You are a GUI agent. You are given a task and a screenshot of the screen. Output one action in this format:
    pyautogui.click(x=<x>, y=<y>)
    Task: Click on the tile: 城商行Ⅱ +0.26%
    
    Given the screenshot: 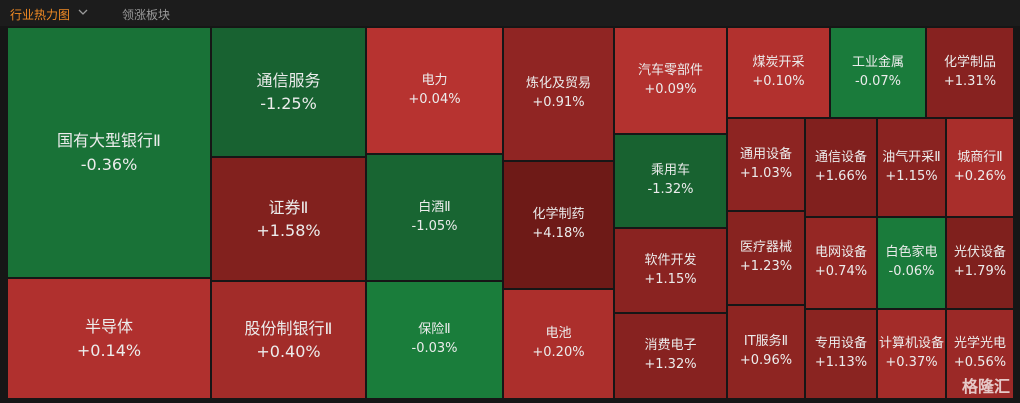 What is the action you would take?
    pyautogui.click(x=980, y=167)
    